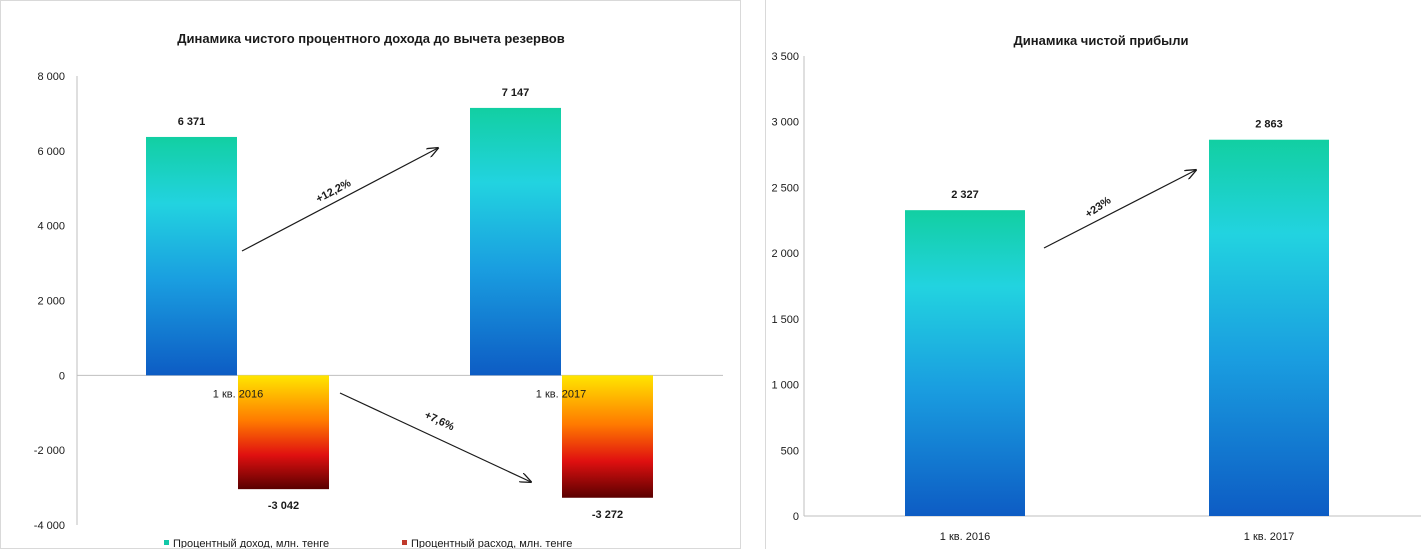  I want to click on legend-swatch-expense, so click(404, 542).